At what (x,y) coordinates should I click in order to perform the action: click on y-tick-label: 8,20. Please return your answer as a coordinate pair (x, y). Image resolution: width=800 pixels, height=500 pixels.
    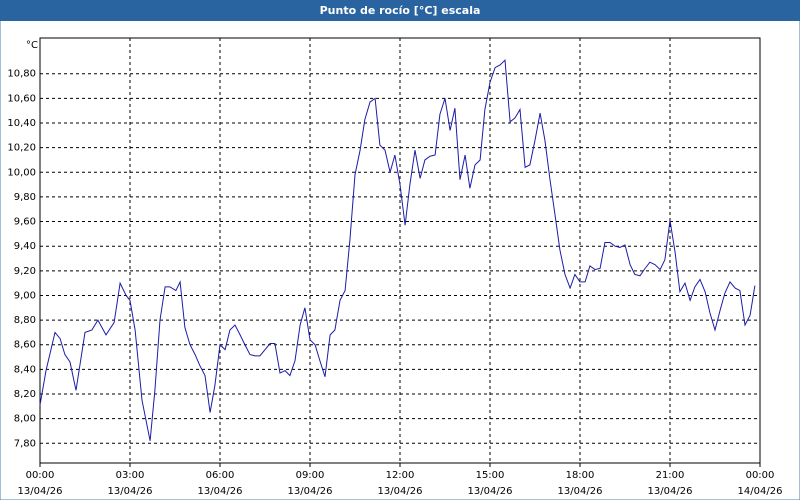
    Looking at the image, I should click on (25, 394).